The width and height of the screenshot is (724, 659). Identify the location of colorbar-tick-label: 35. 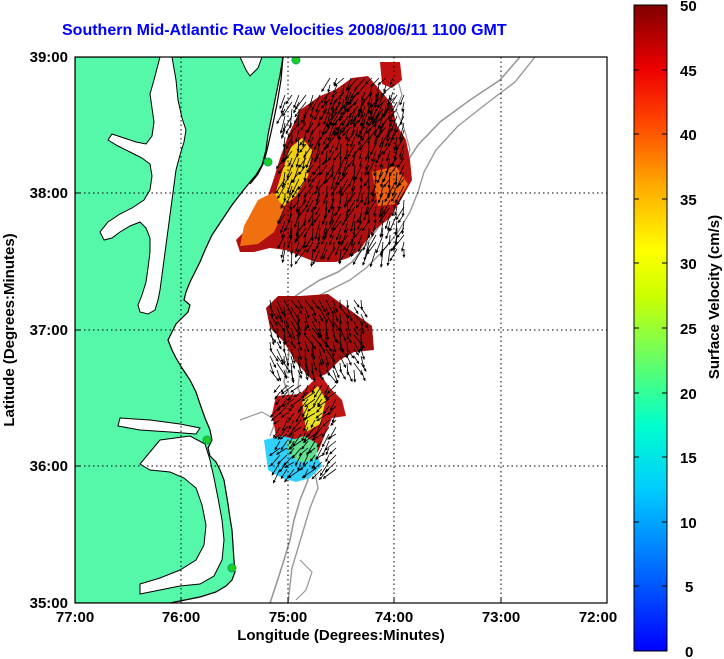
(688, 200).